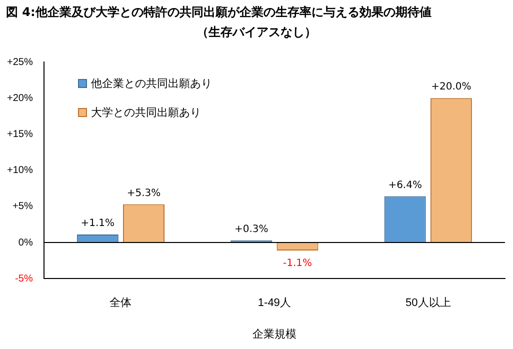 The image size is (513, 349). What do you see at coordinates (428, 303) in the screenshot?
I see `x-tick-label: 50人以上` at bounding box center [428, 303].